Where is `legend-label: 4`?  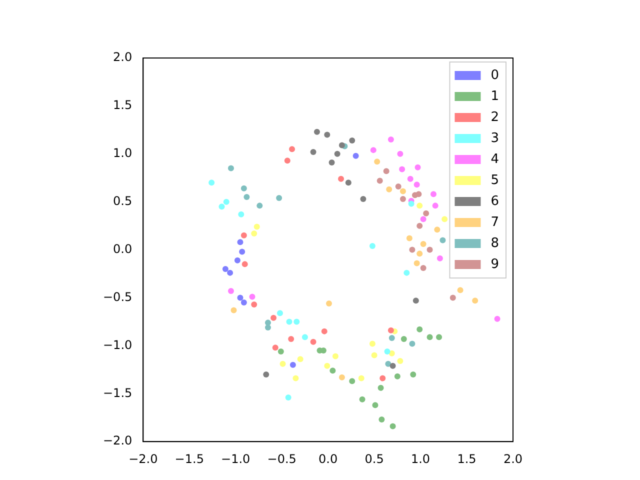 legend-label: 4 is located at coordinates (495, 159).